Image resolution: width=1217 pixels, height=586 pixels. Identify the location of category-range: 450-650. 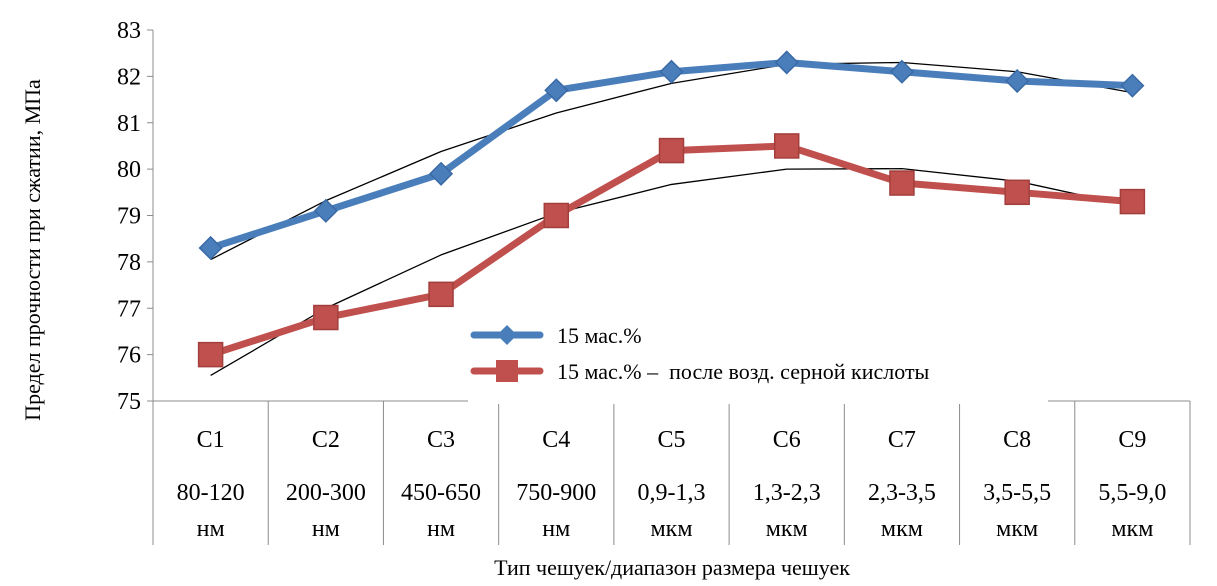
(441, 493).